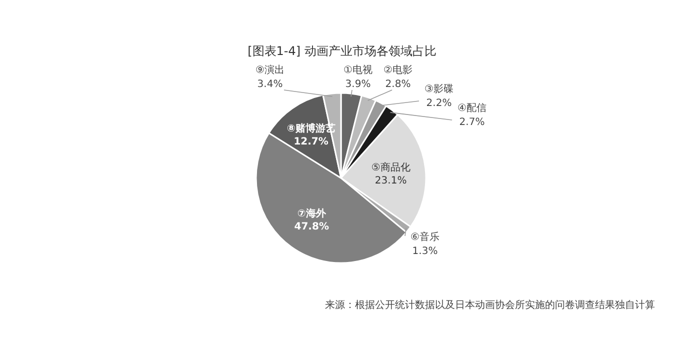 This screenshot has height=342, width=700. Describe the element at coordinates (358, 84) in the screenshot. I see `data-label: 3.9%` at that location.